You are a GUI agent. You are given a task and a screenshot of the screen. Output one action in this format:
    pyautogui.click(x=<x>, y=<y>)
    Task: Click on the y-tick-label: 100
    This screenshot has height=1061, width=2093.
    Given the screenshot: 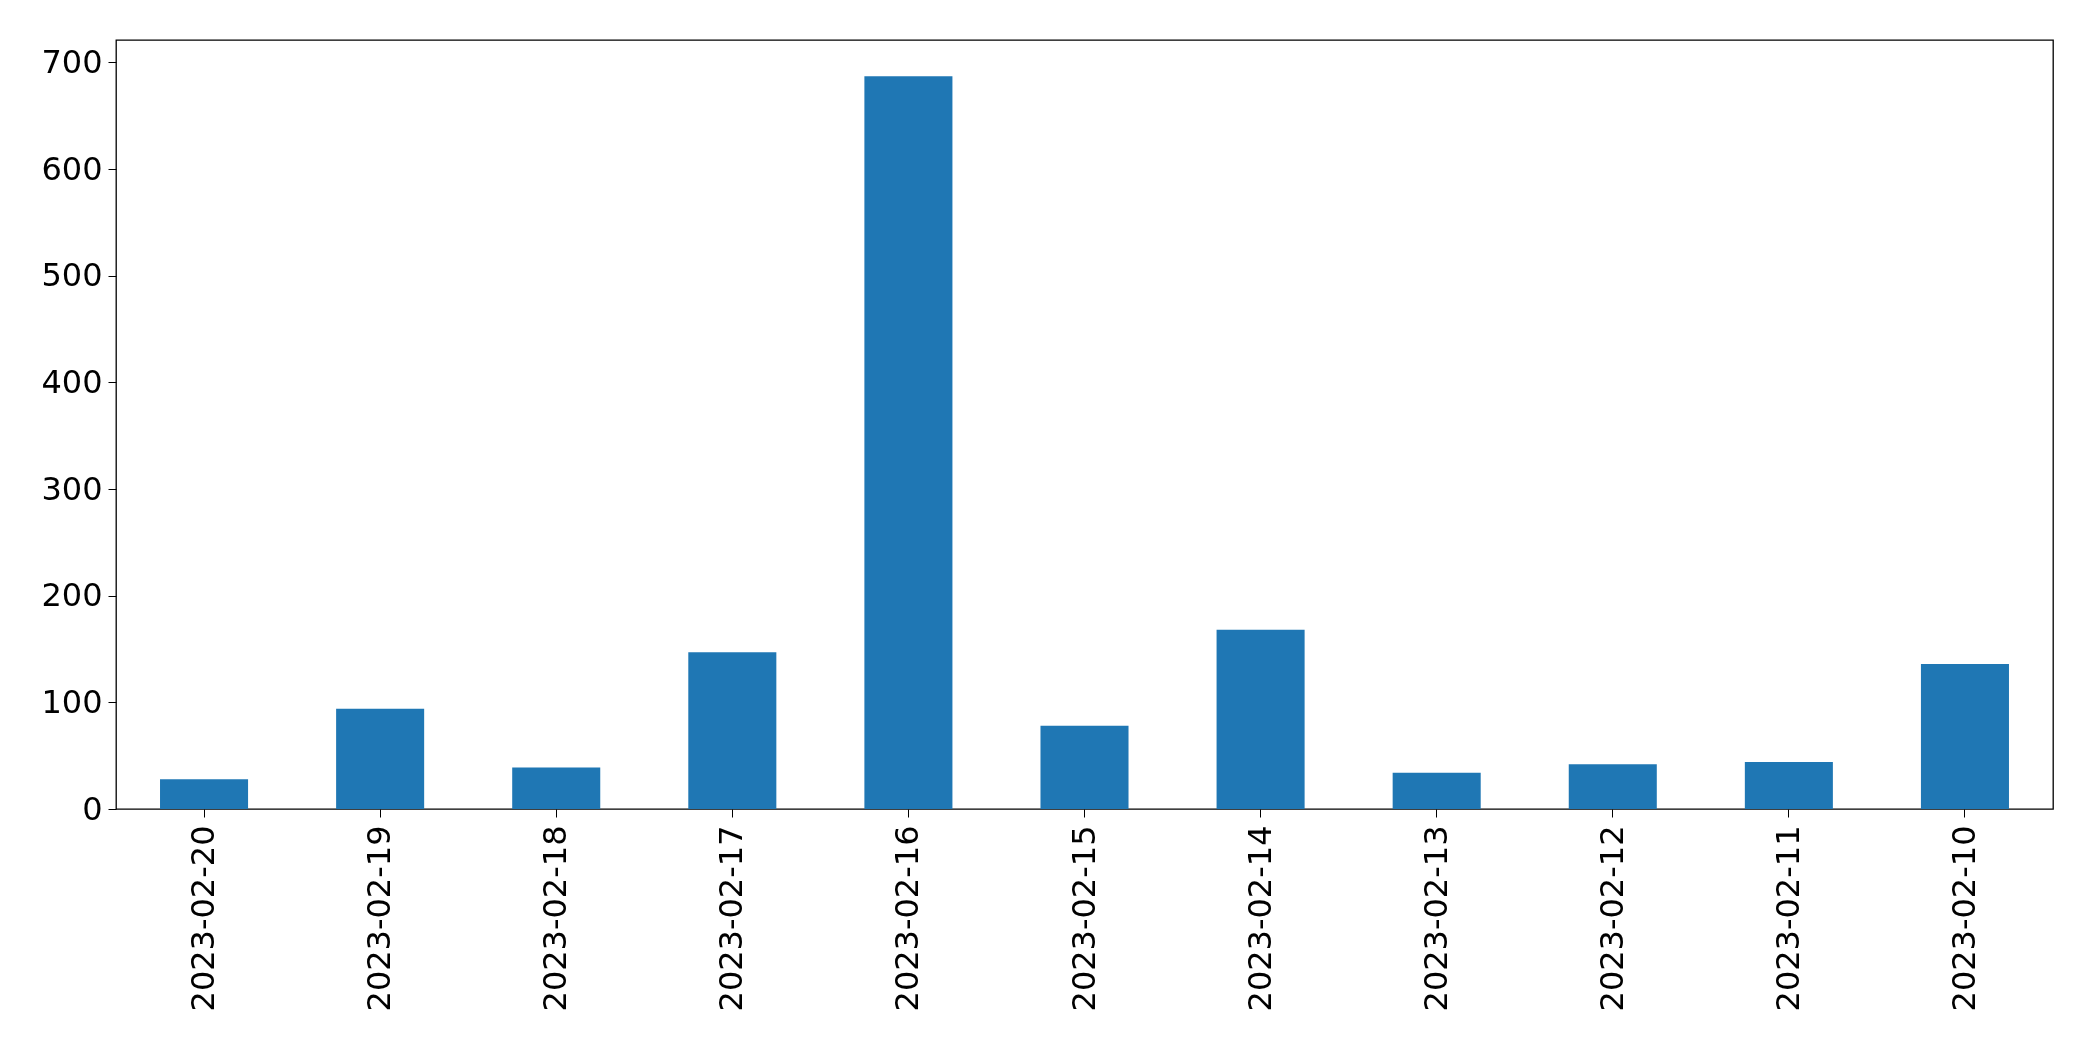 What is the action you would take?
    pyautogui.click(x=72, y=701)
    